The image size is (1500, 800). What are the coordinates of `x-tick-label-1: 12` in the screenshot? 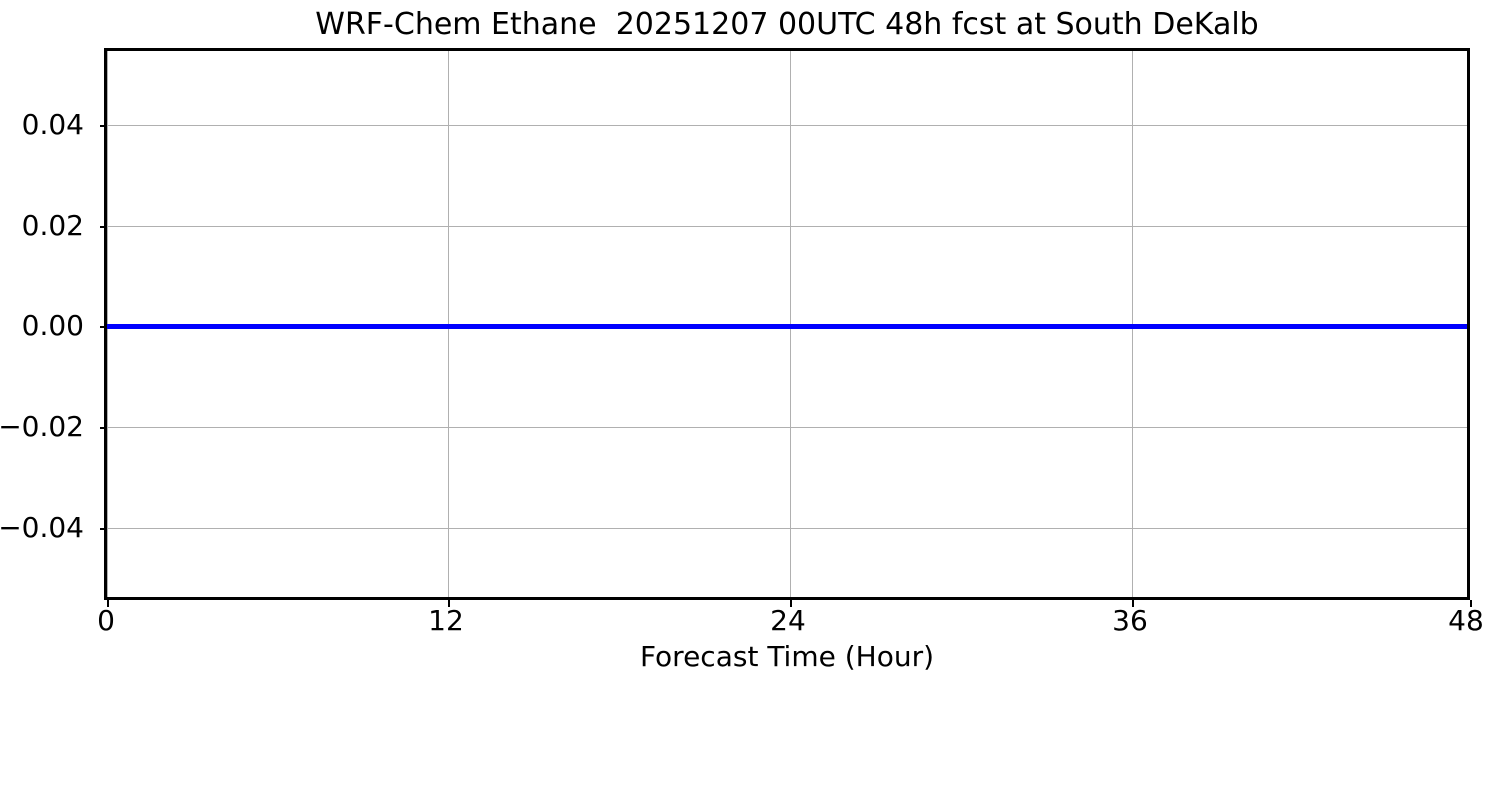 It's located at (446, 620).